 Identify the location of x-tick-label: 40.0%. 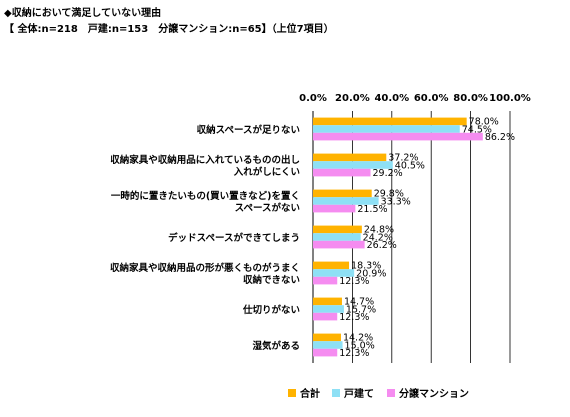
(391, 98).